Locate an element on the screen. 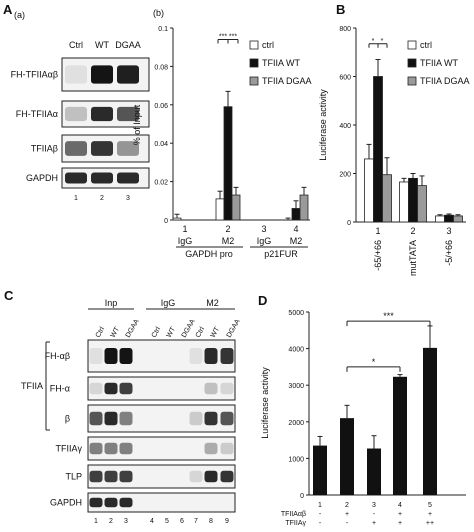 The width and height of the screenshot is (474, 532). lane-number: 2 is located at coordinates (111, 521).